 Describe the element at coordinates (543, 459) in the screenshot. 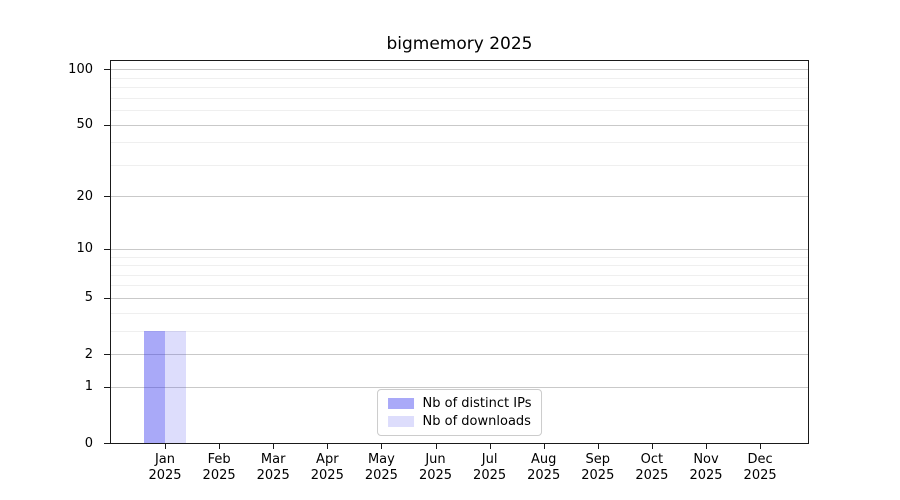

I see `x-tick-label-month: Aug` at that location.